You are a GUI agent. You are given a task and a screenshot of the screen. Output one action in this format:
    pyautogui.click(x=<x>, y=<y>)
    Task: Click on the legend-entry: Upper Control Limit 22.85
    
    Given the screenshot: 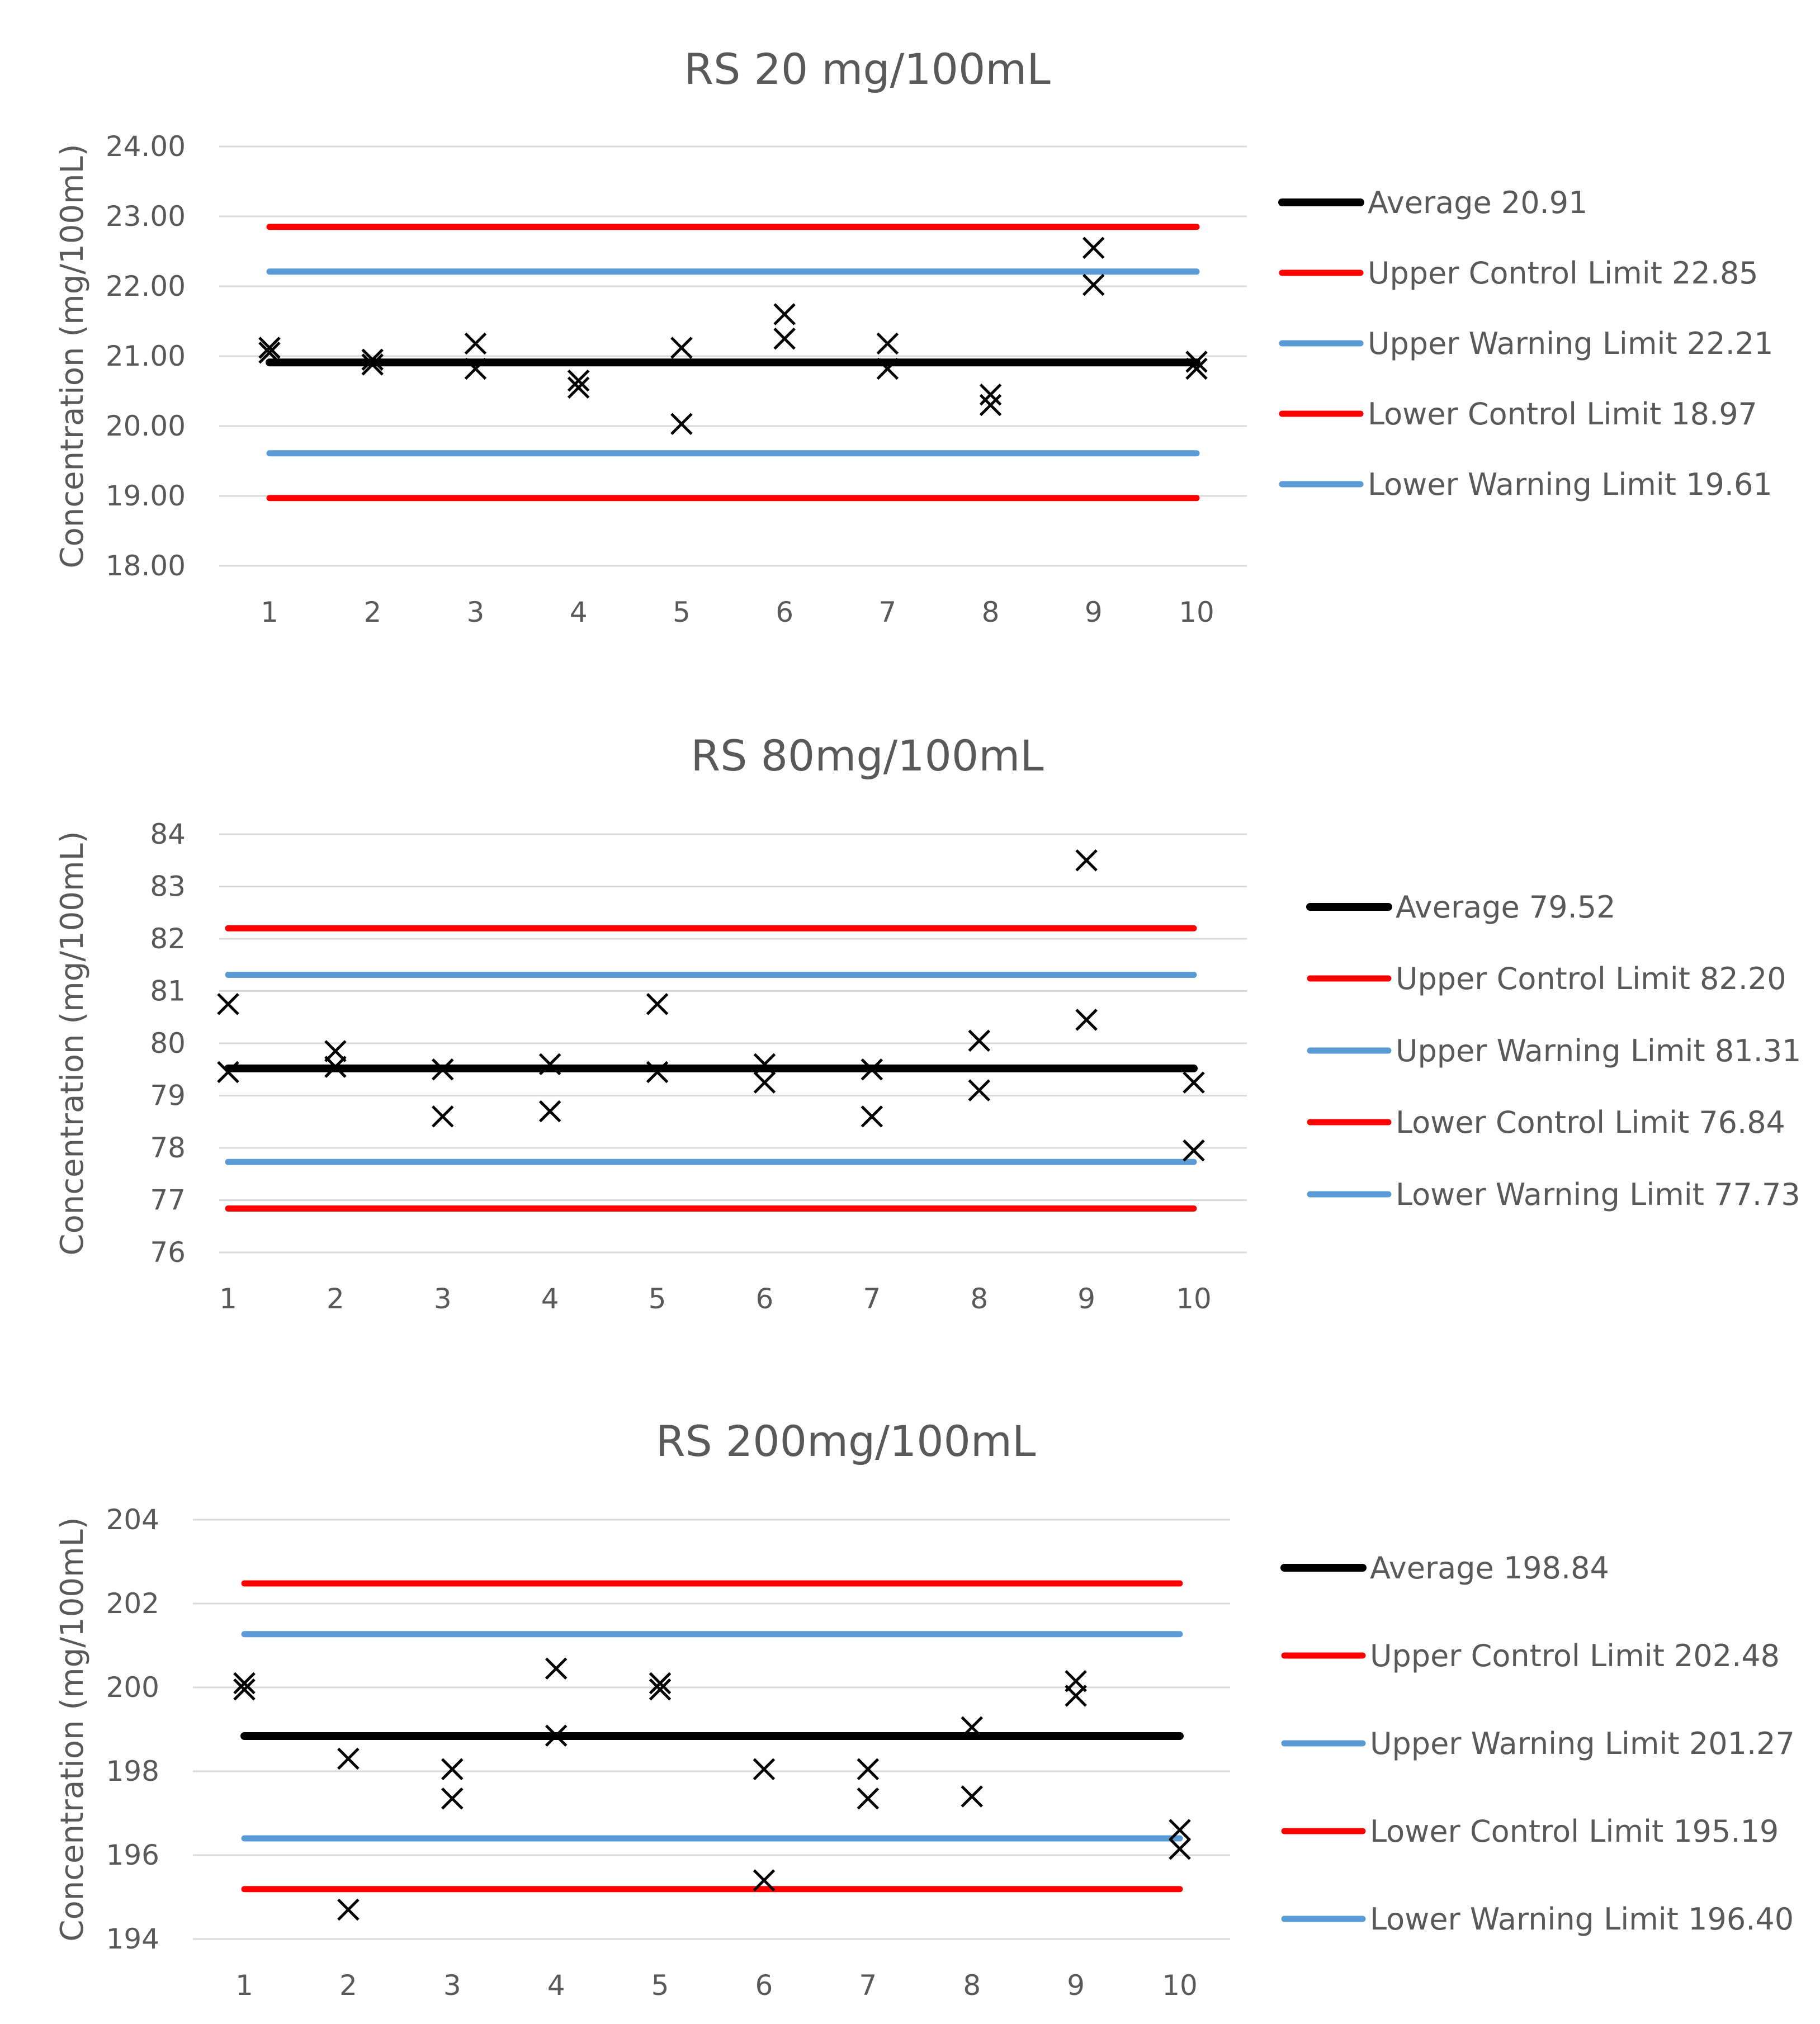 What is the action you would take?
    pyautogui.click(x=1518, y=274)
    